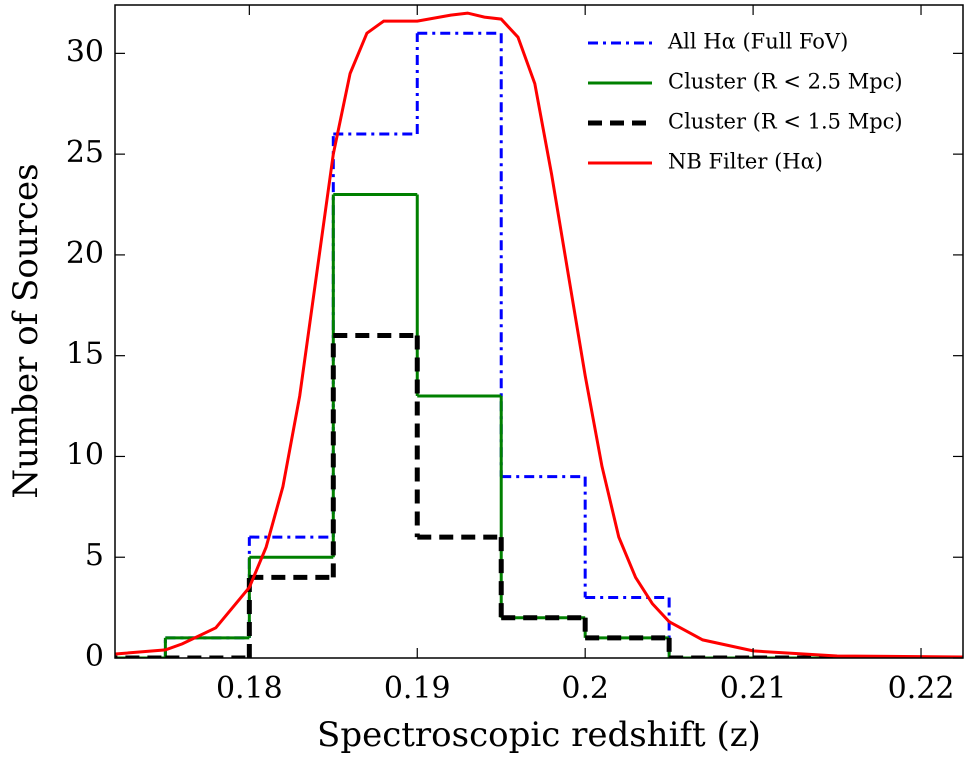  Describe the element at coordinates (539, 735) in the screenshot. I see `x-axis-title: Spectroscopic redshift (z)` at that location.